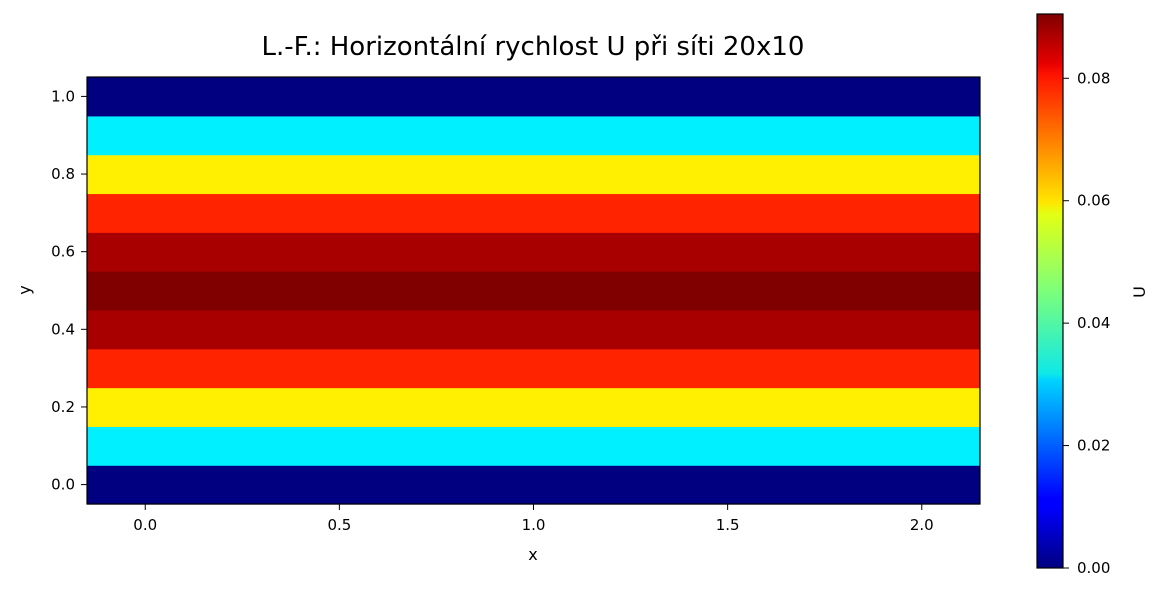 The width and height of the screenshot is (1163, 598). I want to click on colorbar, so click(1050, 291).